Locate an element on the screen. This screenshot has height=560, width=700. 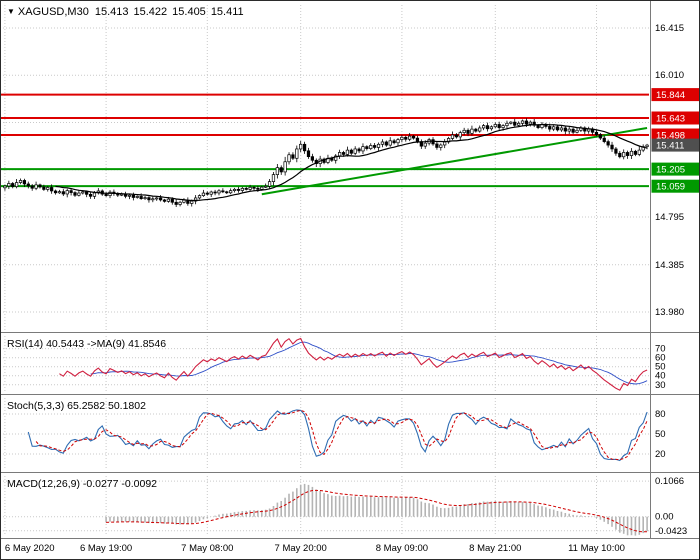
stoch-panel-surface is located at coordinates (325, 434).